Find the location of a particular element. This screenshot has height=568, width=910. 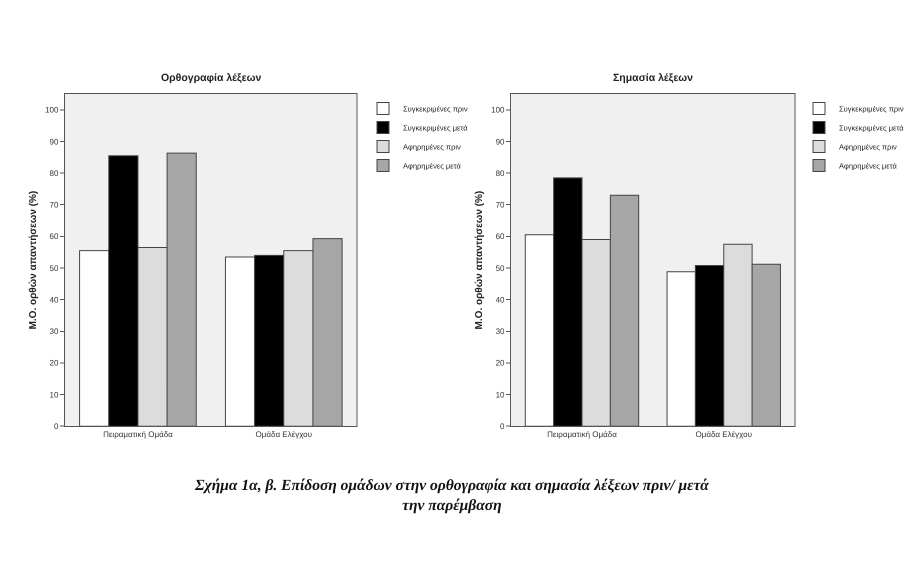

chart-title: Ορθογραφία λέξεων is located at coordinates (211, 78).